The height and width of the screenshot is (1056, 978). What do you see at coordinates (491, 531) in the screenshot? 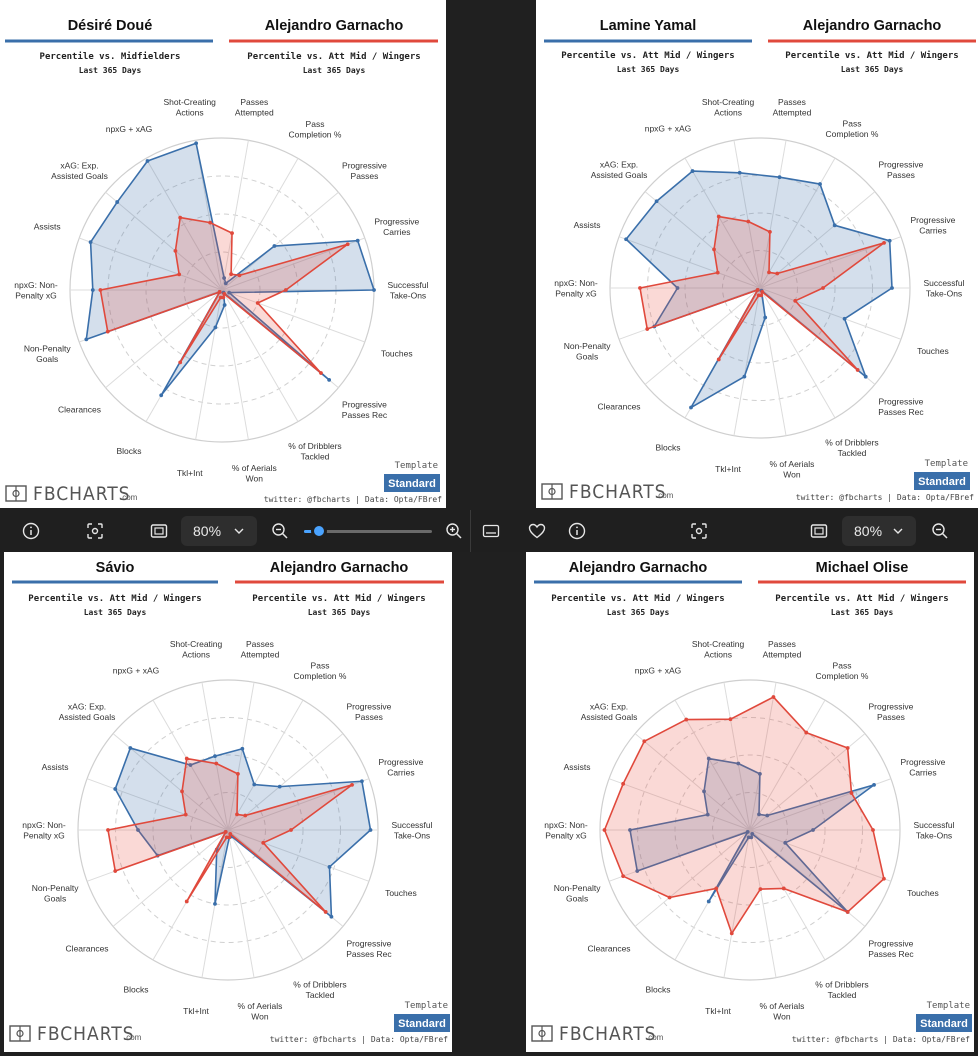
I see `subtitle-button` at bounding box center [491, 531].